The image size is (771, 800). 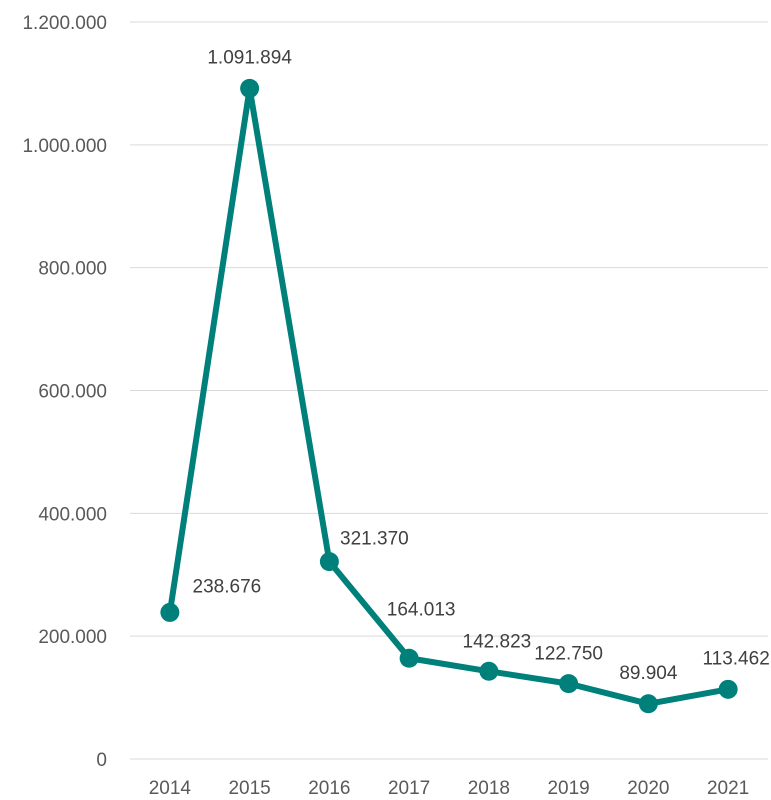 I want to click on x-tick-label-2021: 2021, so click(x=728, y=788).